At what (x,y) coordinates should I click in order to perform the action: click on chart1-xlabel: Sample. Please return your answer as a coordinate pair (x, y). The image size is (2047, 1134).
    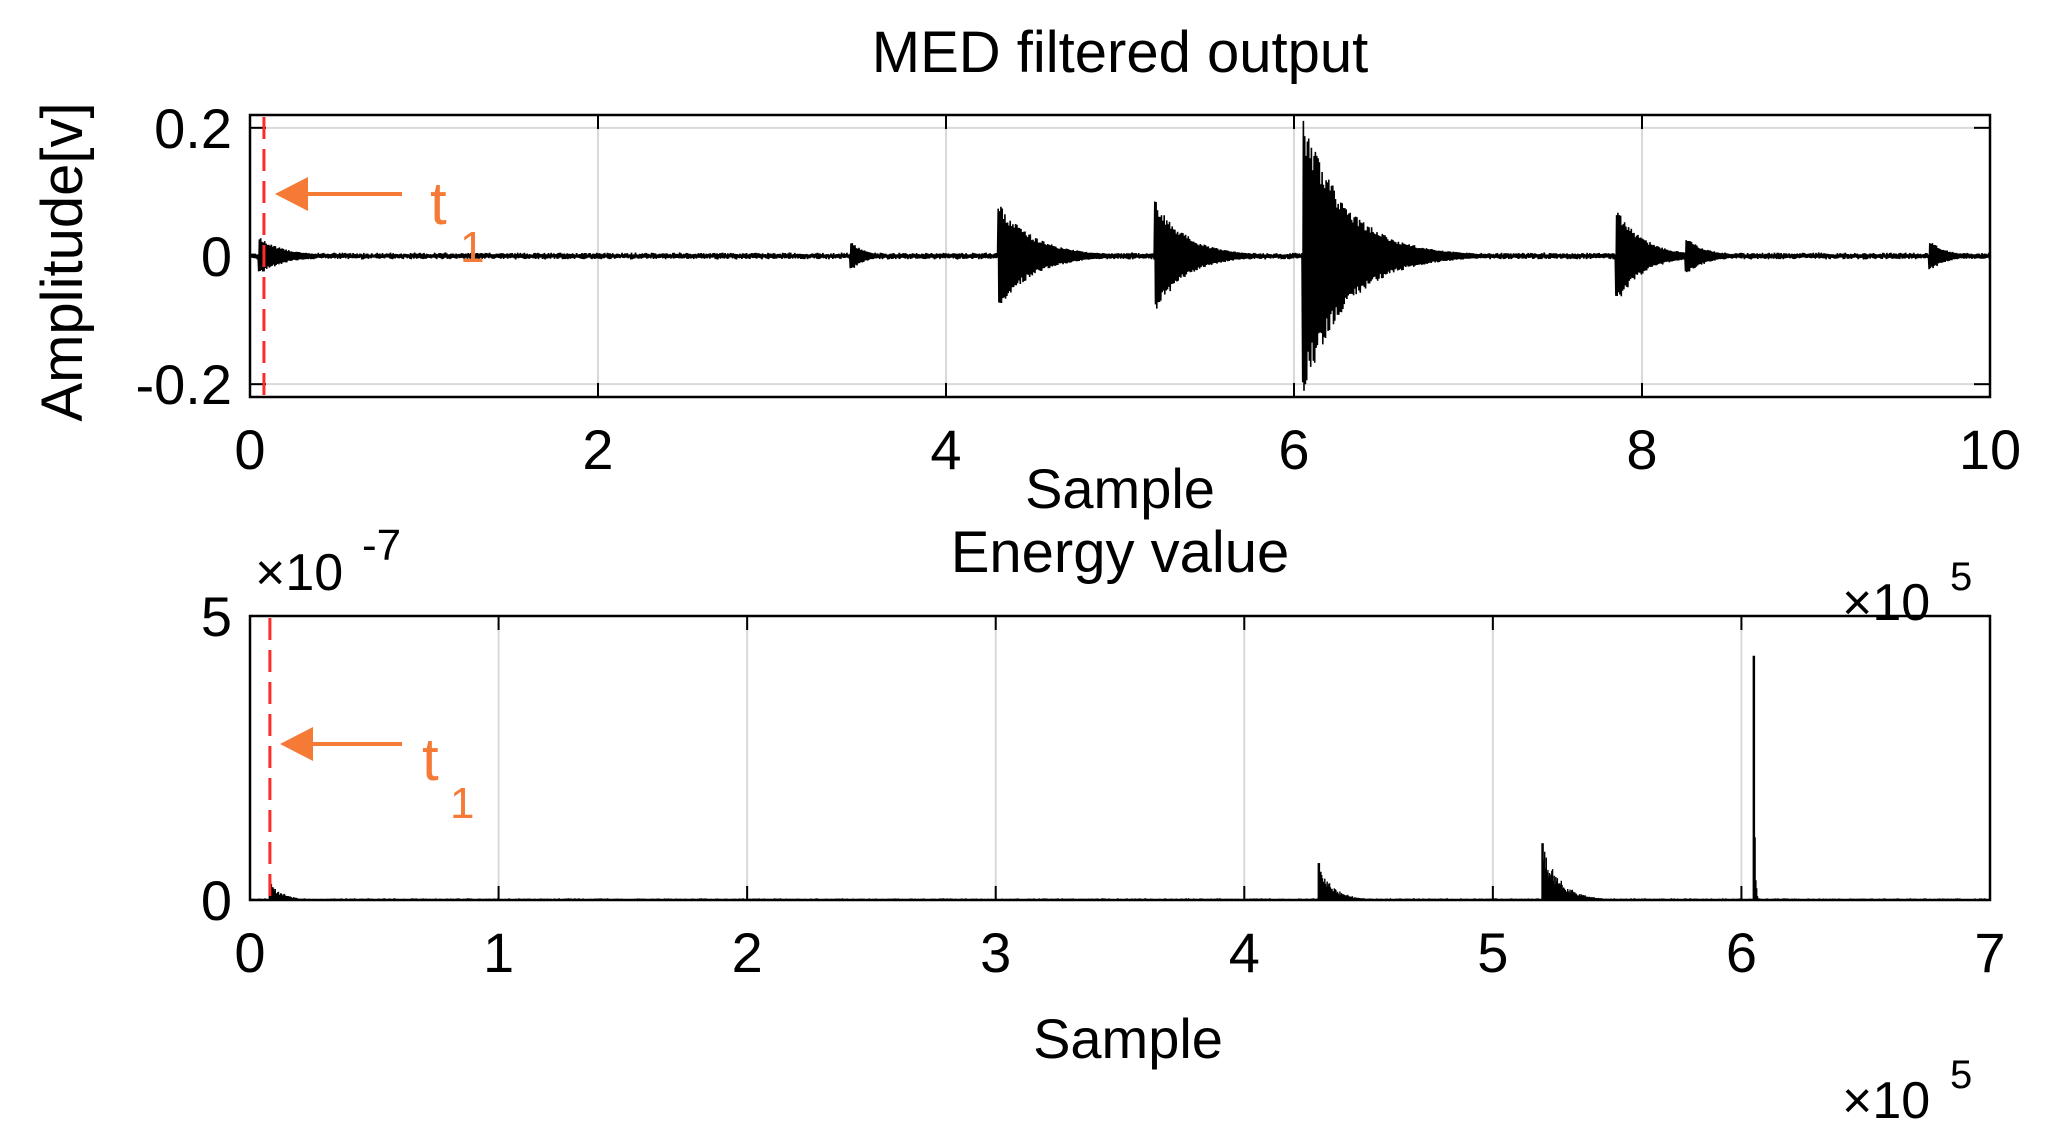
    Looking at the image, I should click on (1120, 488).